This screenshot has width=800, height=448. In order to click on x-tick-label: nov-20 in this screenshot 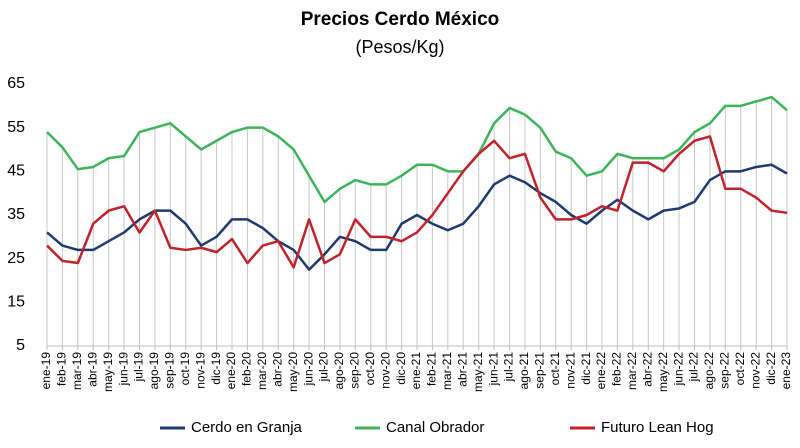, I will do `click(385, 370)`.